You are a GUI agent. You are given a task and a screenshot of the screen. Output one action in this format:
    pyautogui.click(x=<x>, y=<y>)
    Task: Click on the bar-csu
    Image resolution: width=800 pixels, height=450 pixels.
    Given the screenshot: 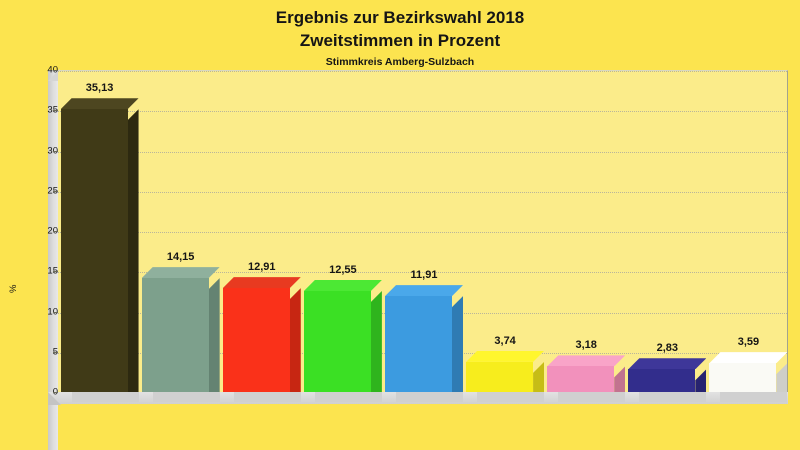 What is the action you would take?
    pyautogui.click(x=99, y=250)
    